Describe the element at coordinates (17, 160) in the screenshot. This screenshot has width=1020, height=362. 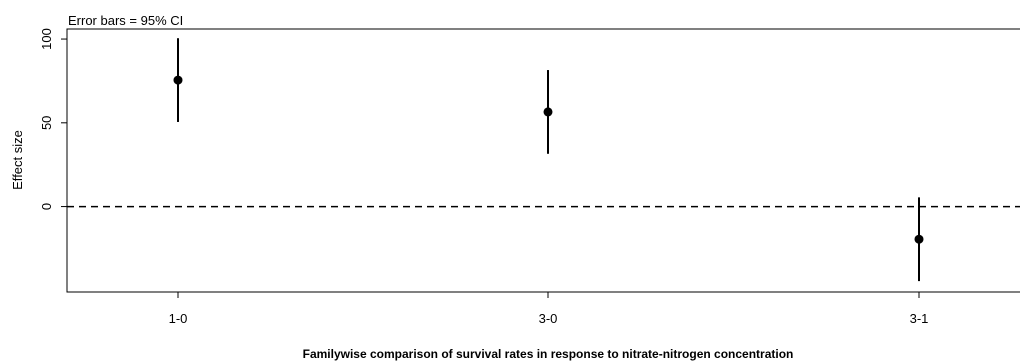
I see `y-axis-label: Effect size` at that location.